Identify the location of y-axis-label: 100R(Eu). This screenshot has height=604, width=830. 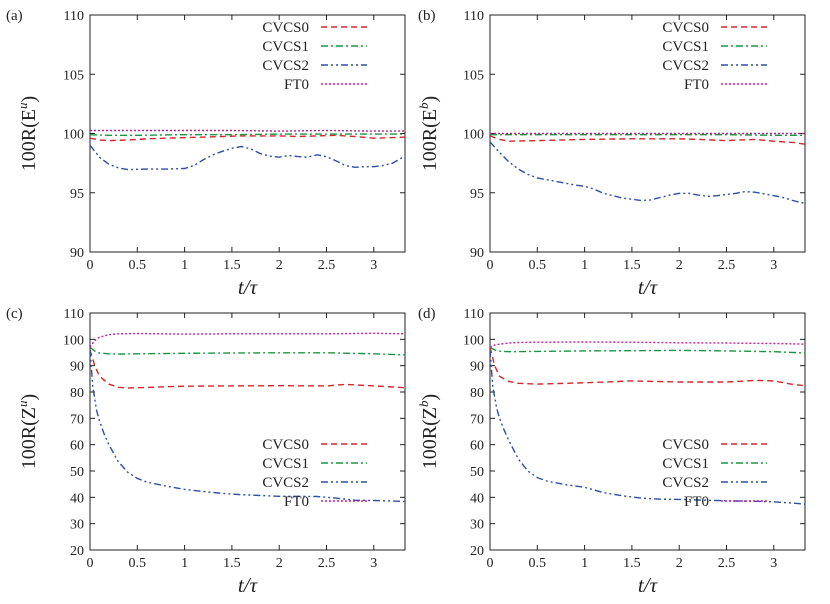
(27, 133).